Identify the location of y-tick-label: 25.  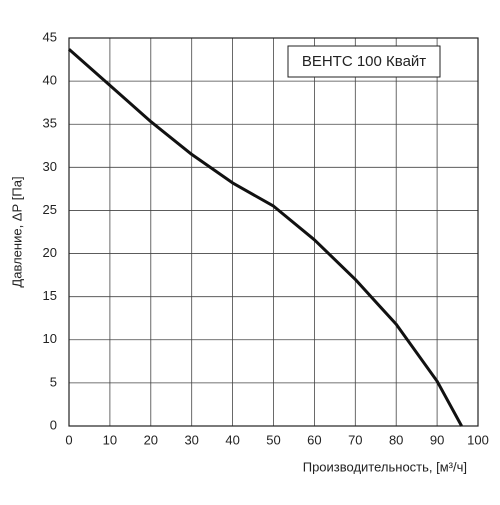
(50, 209).